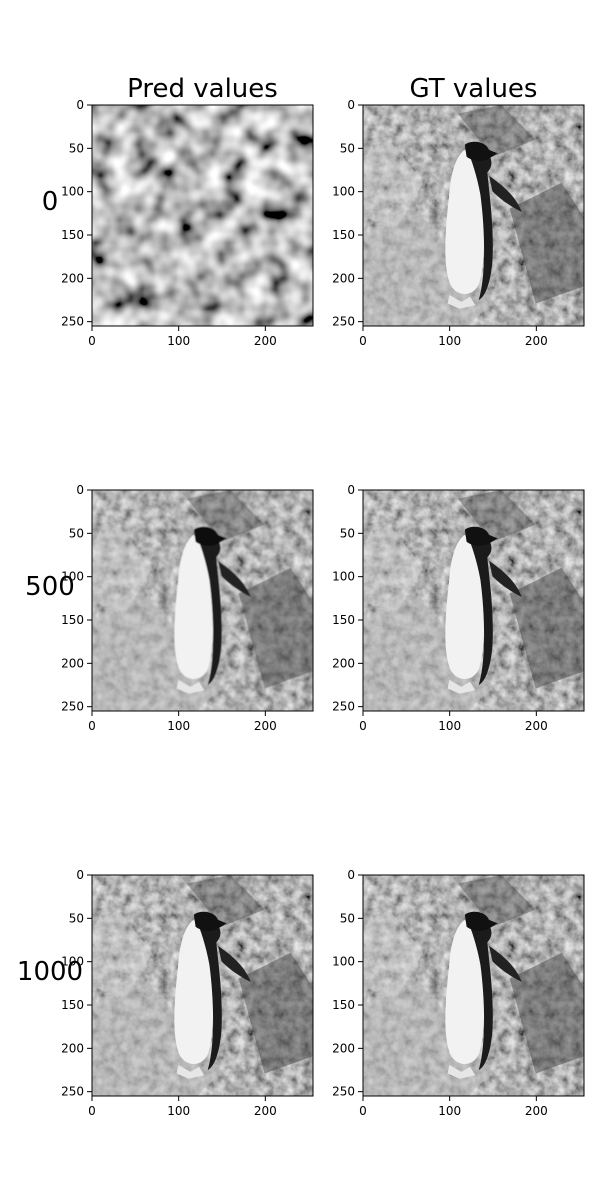  I want to click on row-label: 0, so click(50, 202).